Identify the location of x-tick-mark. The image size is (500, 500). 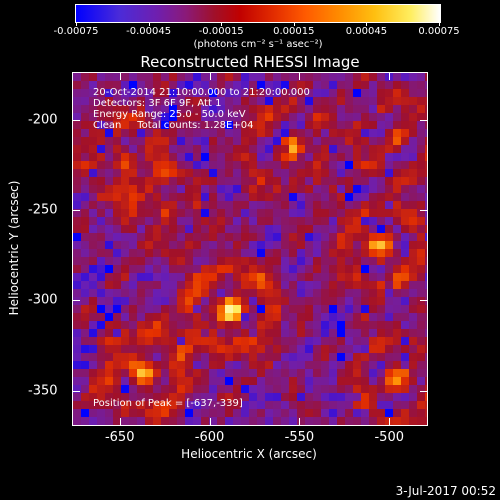
(120, 421).